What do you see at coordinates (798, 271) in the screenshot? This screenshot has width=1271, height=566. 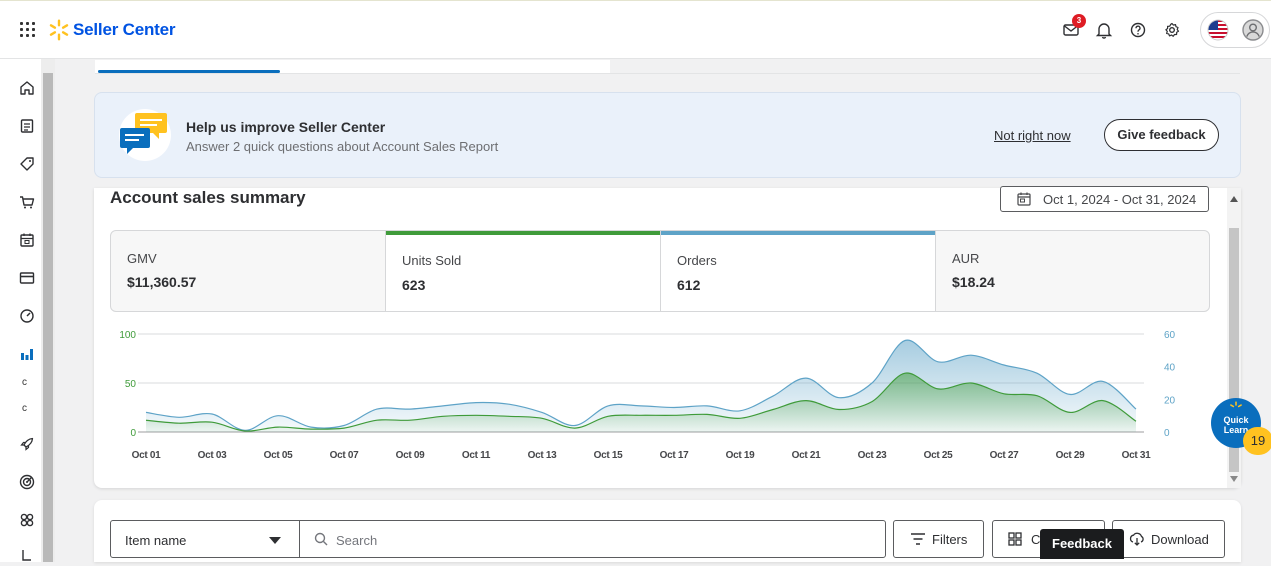 I see `metric-orders: Orders 612` at bounding box center [798, 271].